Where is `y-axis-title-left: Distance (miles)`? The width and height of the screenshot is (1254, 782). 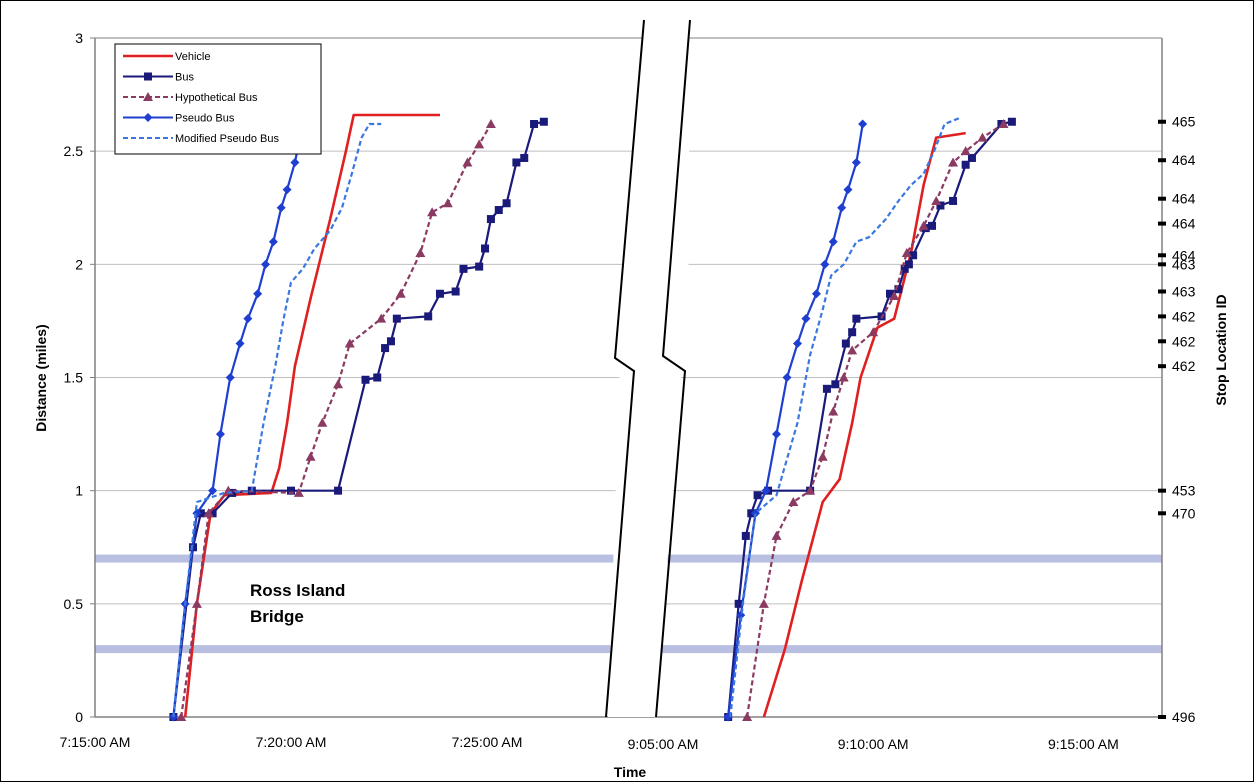
y-axis-title-left: Distance (miles) is located at coordinates (41, 377).